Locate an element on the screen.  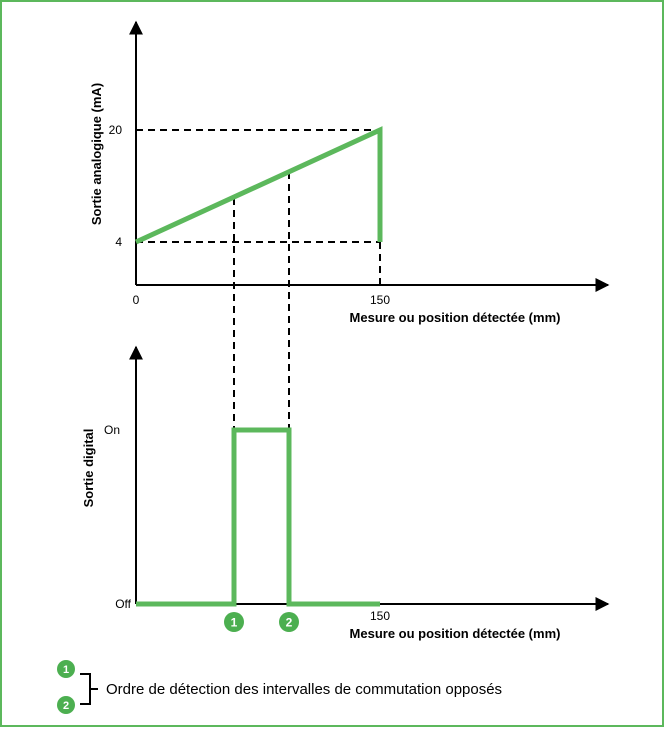
digital-off-label: Off is located at coordinates (123, 604).